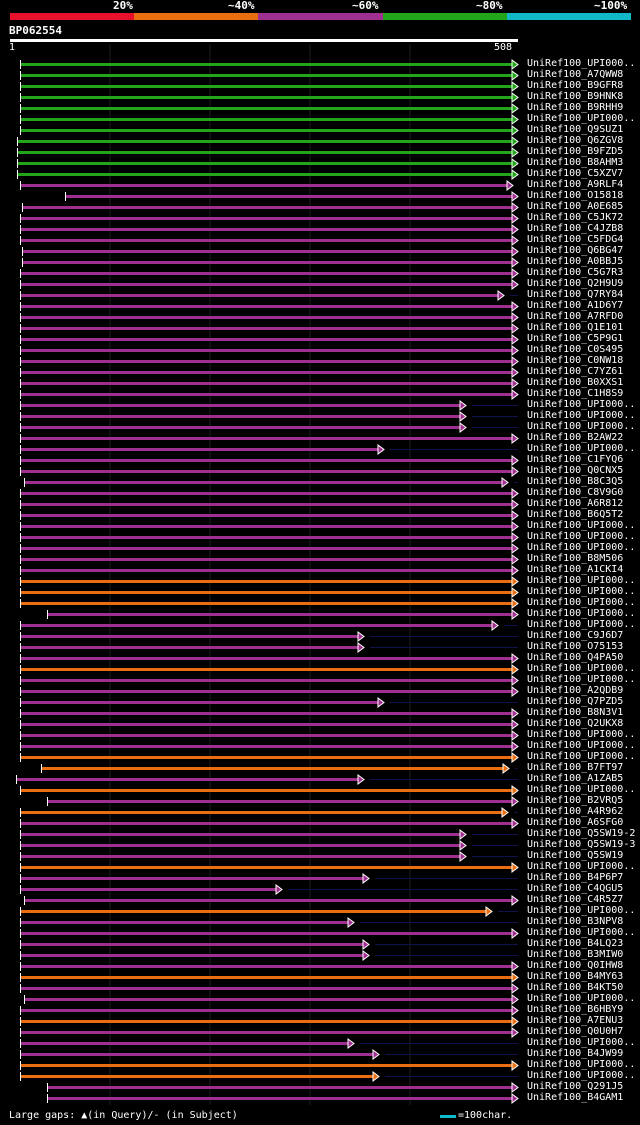 Image resolution: width=640 pixels, height=1125 pixels. I want to click on hit-label: UniRef100_A7RFD0, so click(575, 316).